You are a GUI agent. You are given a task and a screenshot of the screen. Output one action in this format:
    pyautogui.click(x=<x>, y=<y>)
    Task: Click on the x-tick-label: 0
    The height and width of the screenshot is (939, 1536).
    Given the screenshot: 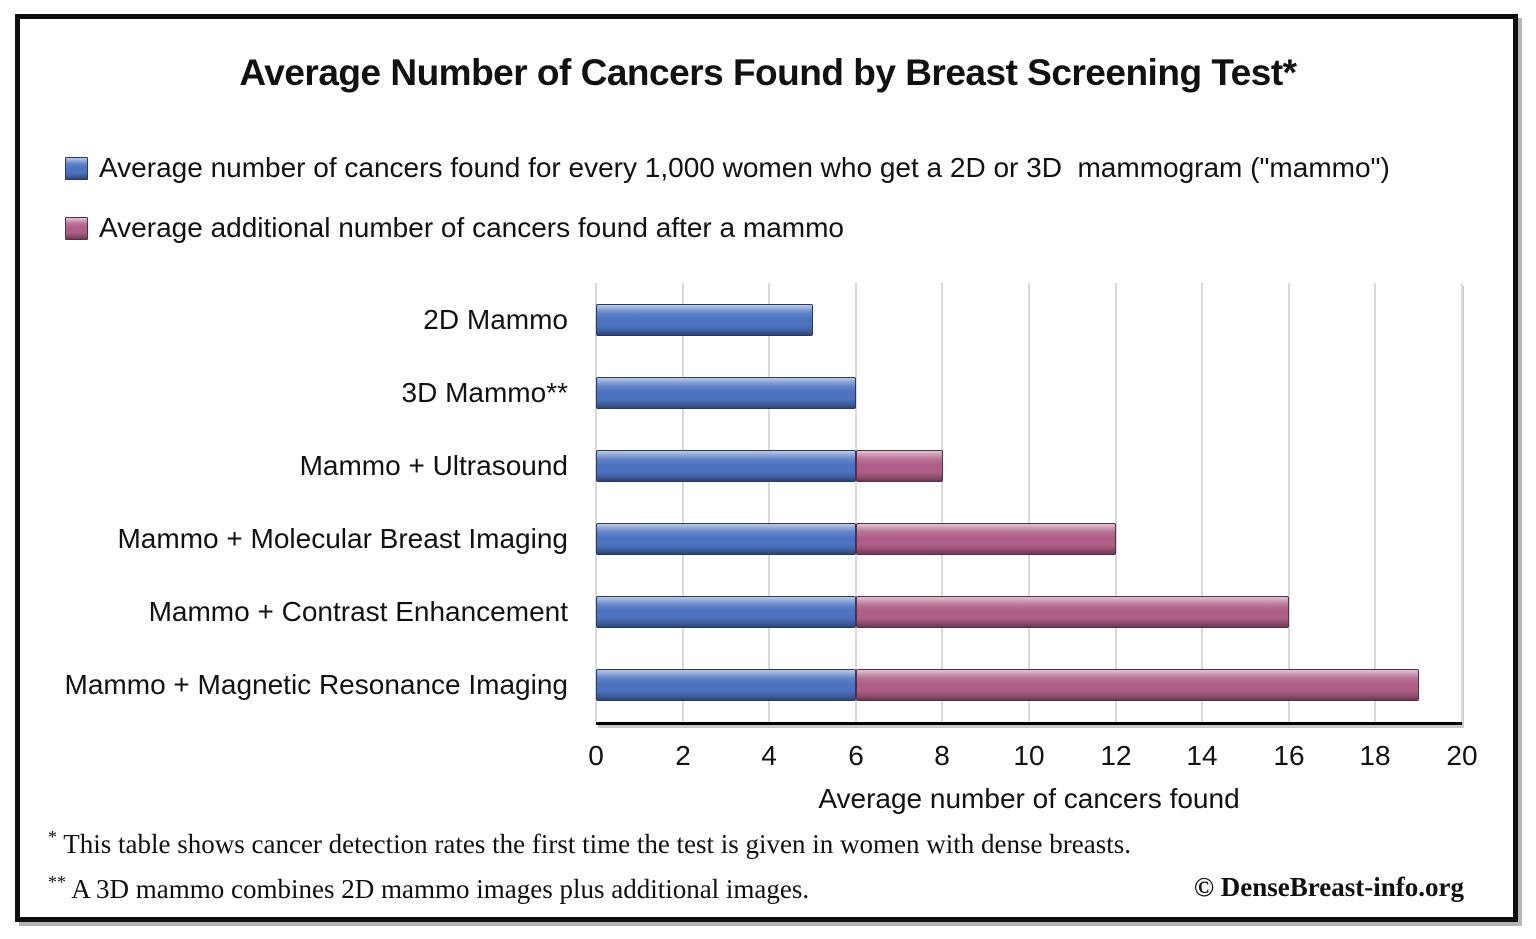 What is the action you would take?
    pyautogui.click(x=596, y=755)
    